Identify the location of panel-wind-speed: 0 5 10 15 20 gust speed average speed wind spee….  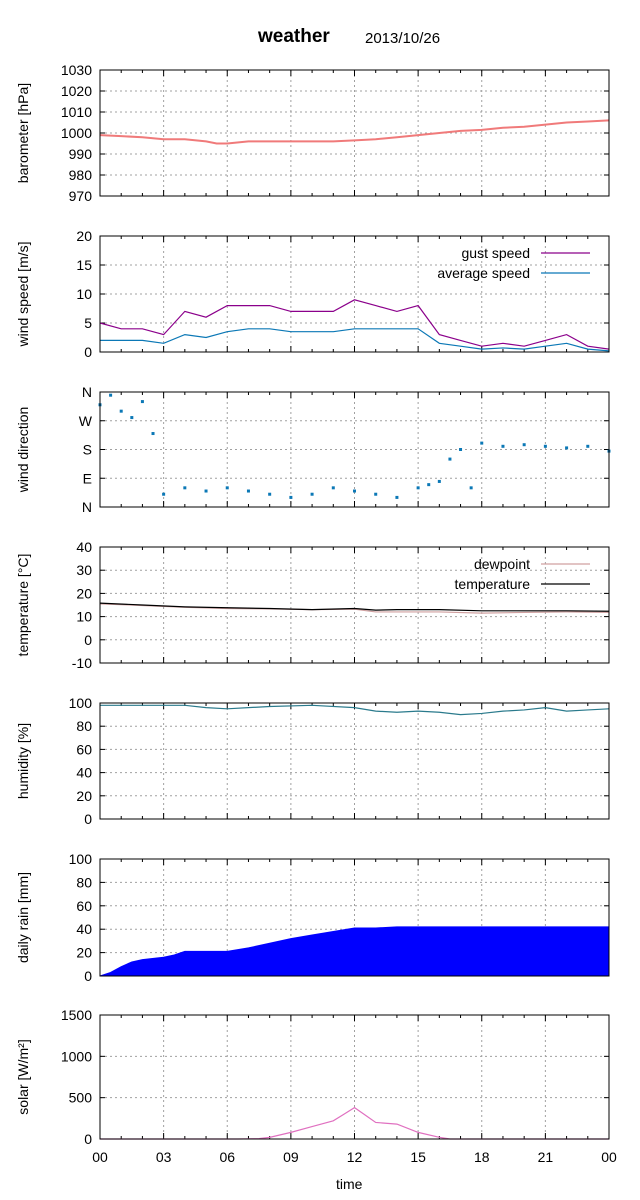
(312, 294).